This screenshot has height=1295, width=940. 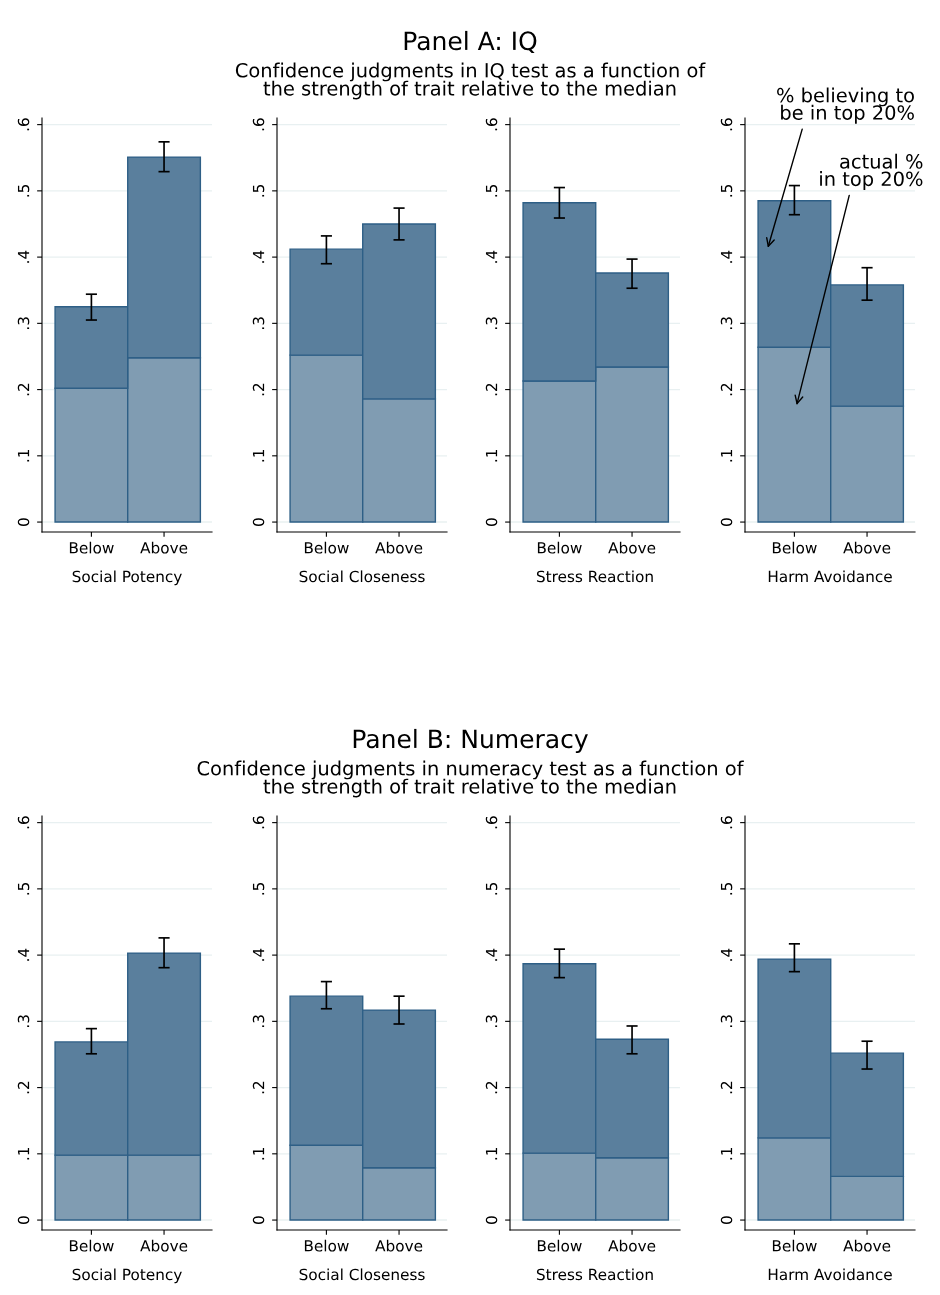 What do you see at coordinates (470, 81) in the screenshot?
I see `text: Confidence judgments in IQ test as a function of the strength of trait relative to the median` at bounding box center [470, 81].